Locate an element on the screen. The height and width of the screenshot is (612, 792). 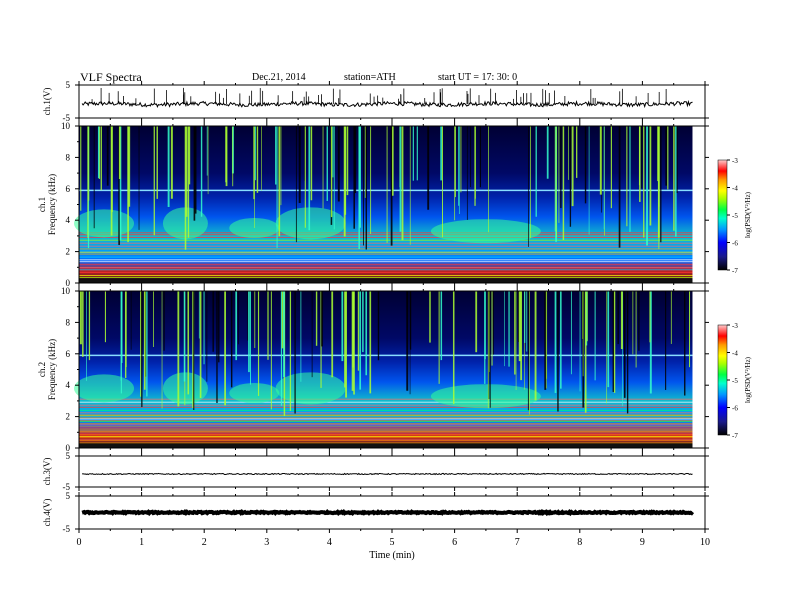
ch1-waveform-ytick-label: -5 is located at coordinates (67, 118).